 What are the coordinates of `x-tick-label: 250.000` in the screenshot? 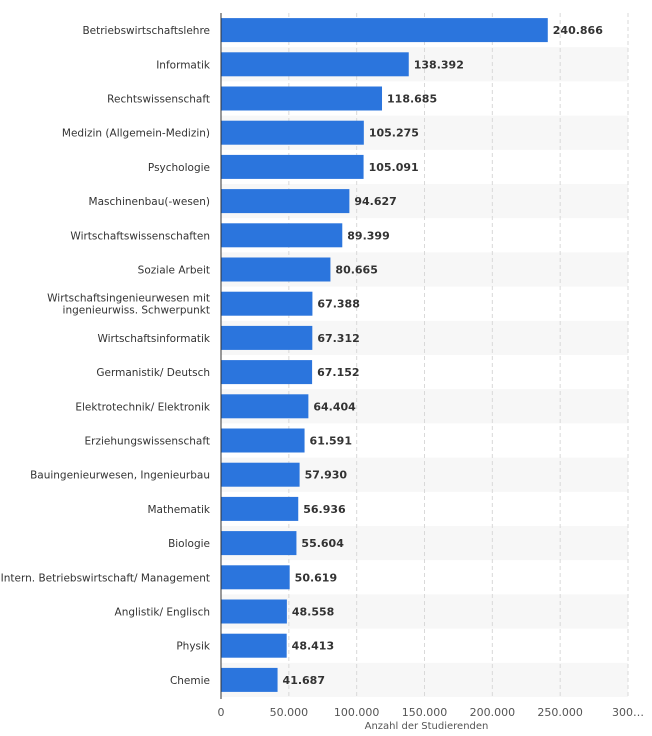 It's located at (560, 712).